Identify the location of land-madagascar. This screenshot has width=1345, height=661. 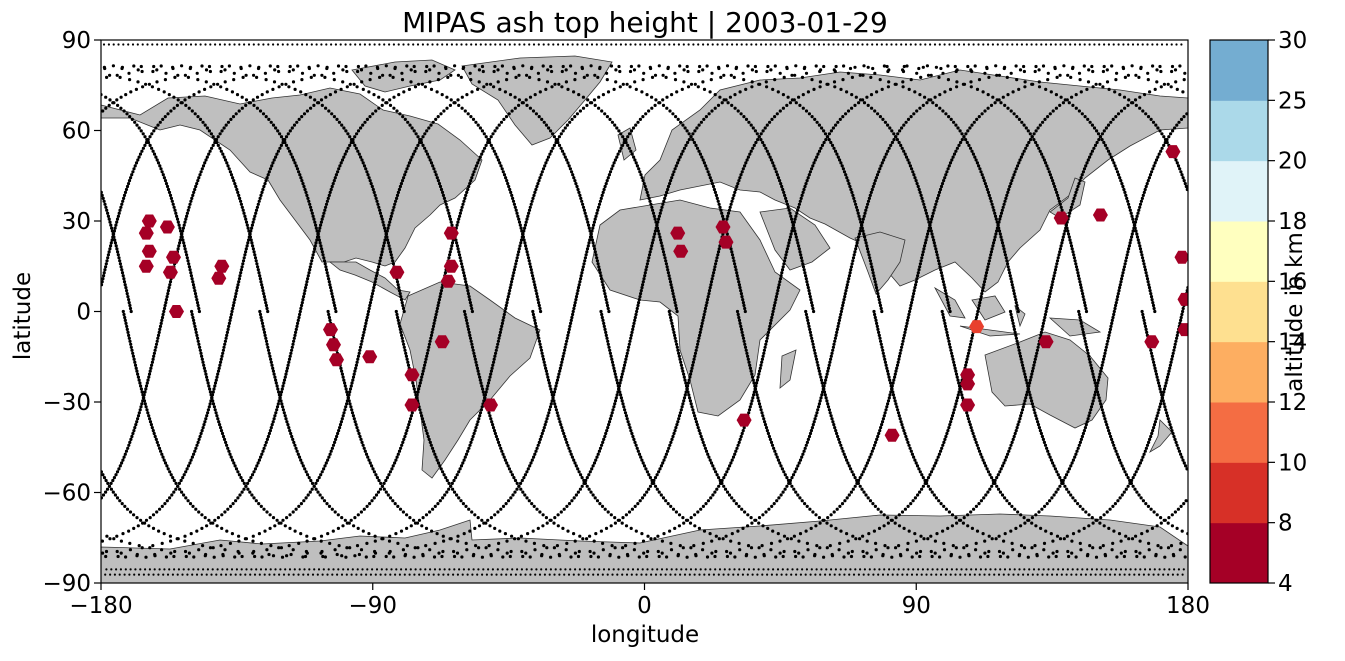
(788, 369).